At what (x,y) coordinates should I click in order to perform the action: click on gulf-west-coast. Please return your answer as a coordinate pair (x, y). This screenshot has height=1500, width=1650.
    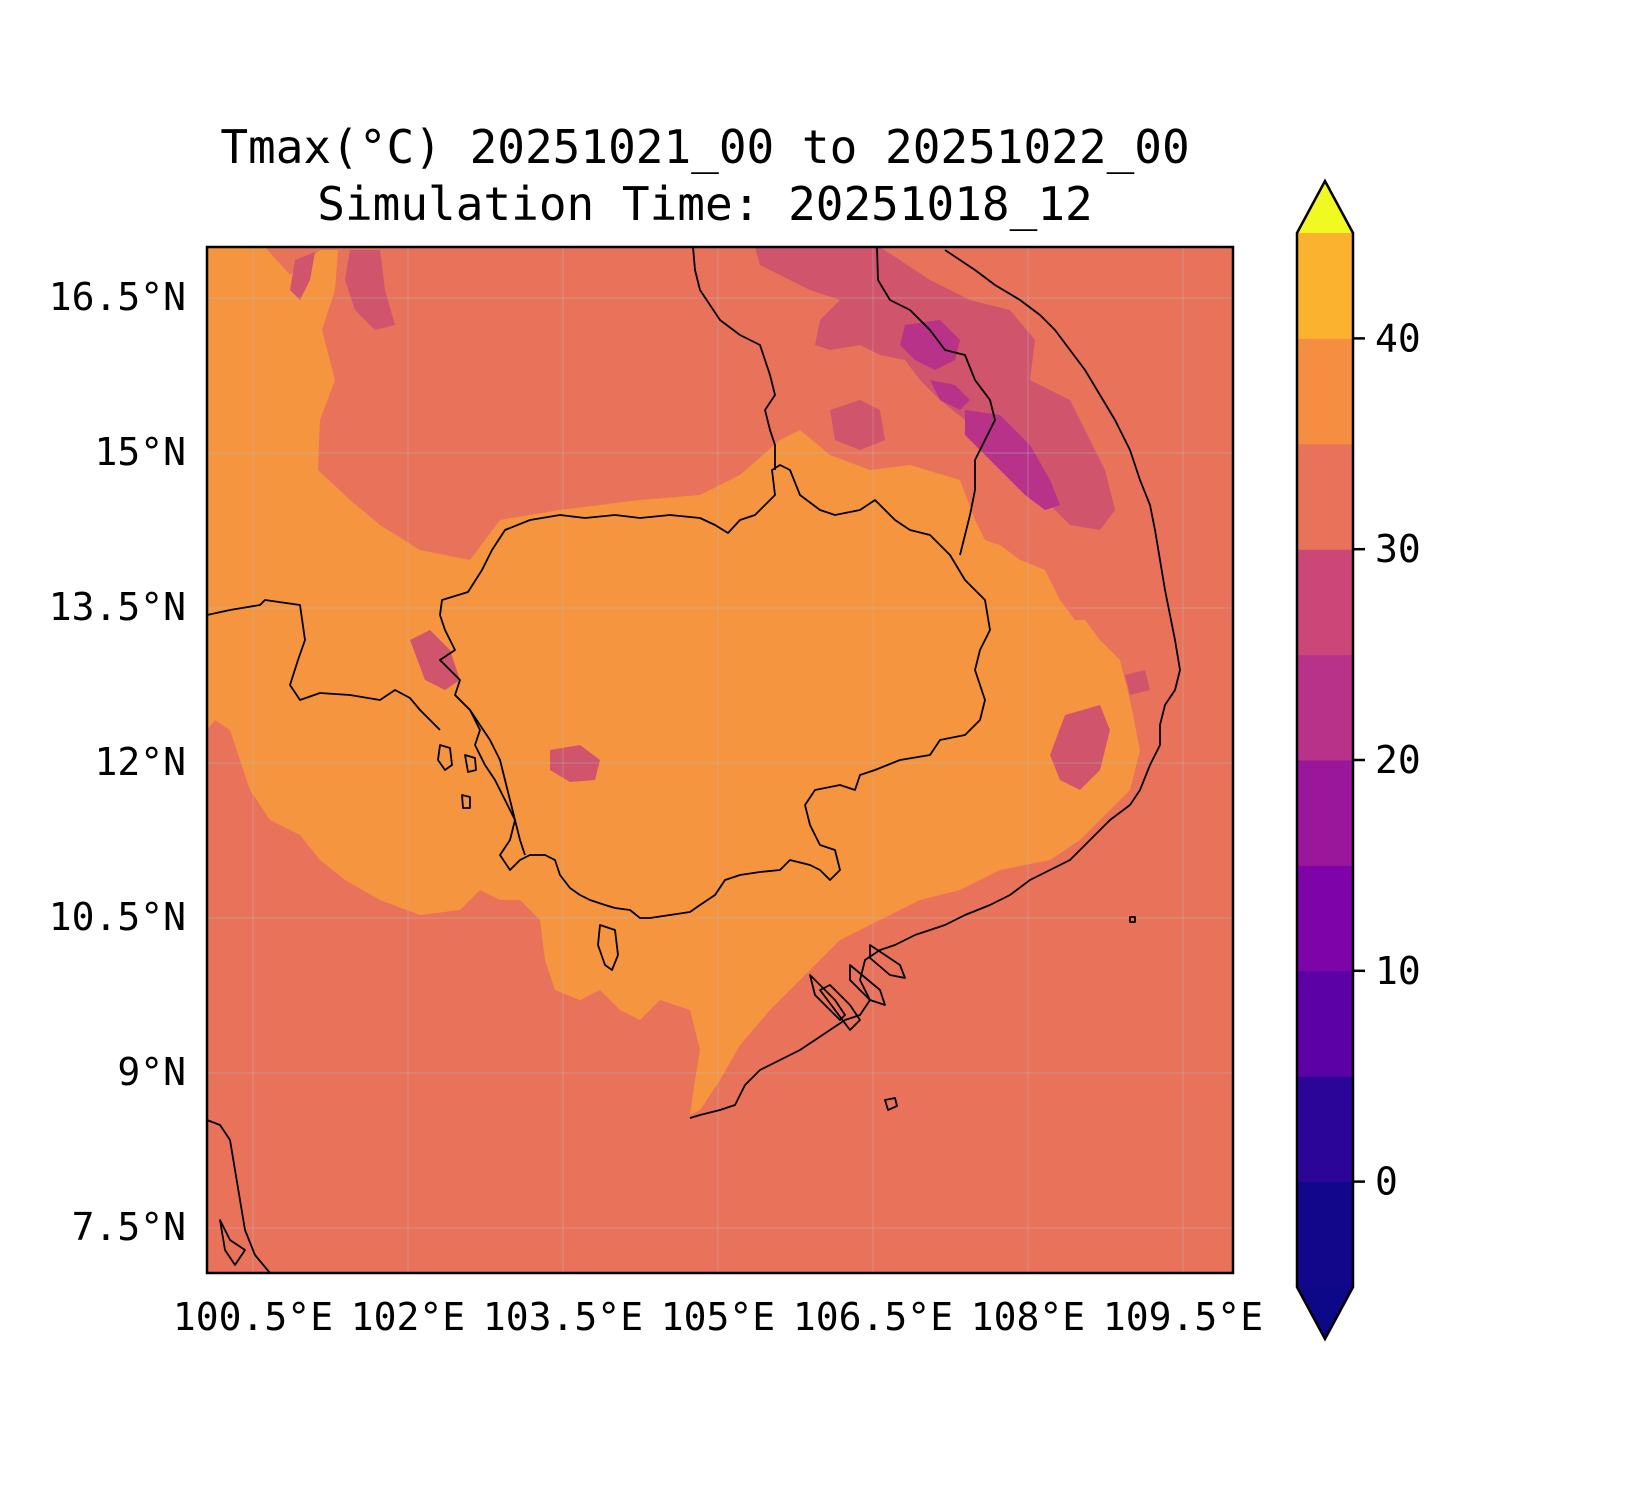
    Looking at the image, I should click on (239, 1196).